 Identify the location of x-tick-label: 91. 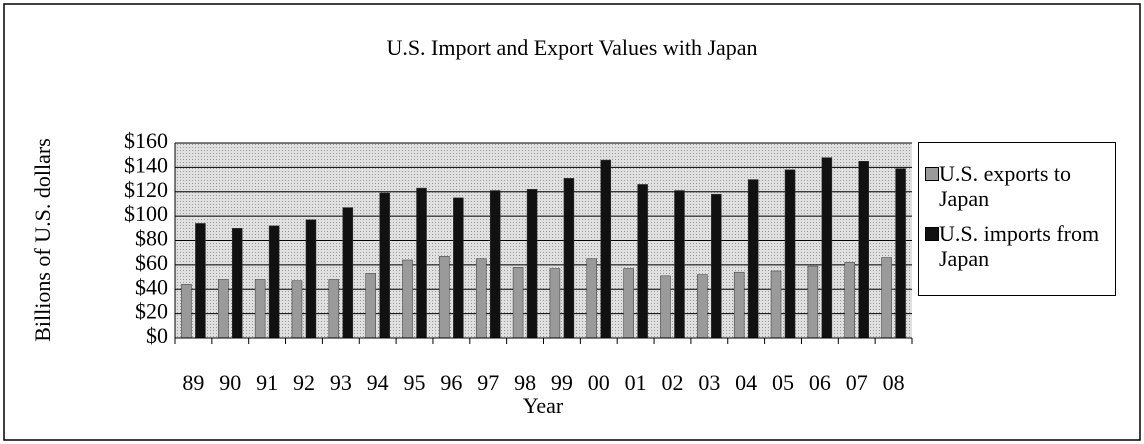
(267, 382).